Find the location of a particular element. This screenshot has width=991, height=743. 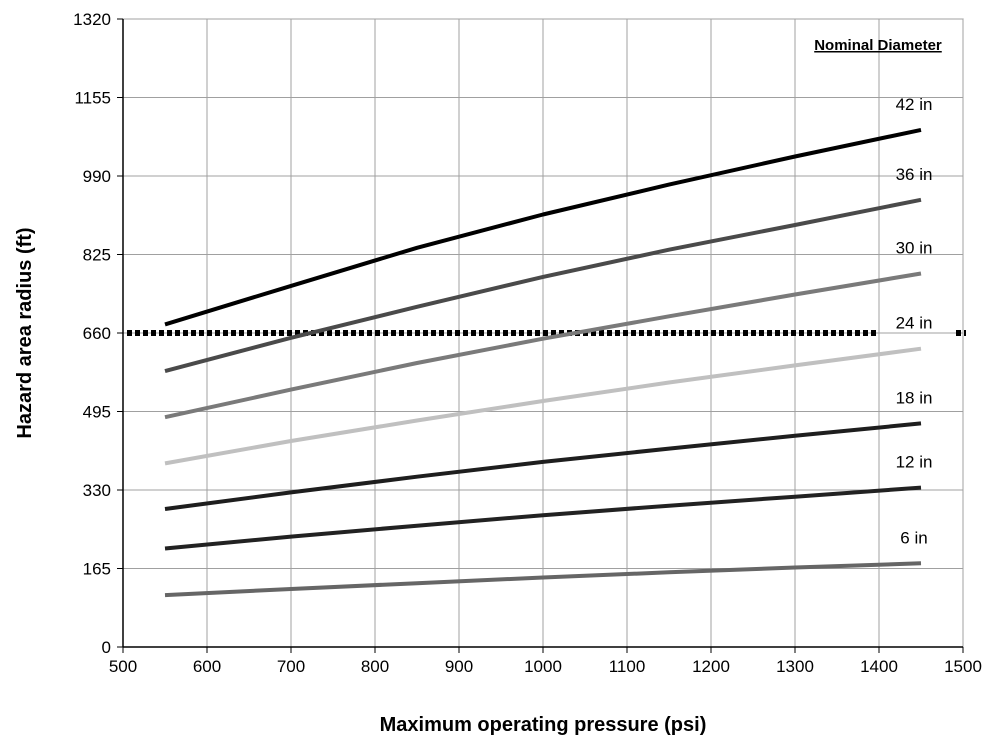

x-tick-label: 1300 is located at coordinates (795, 666).